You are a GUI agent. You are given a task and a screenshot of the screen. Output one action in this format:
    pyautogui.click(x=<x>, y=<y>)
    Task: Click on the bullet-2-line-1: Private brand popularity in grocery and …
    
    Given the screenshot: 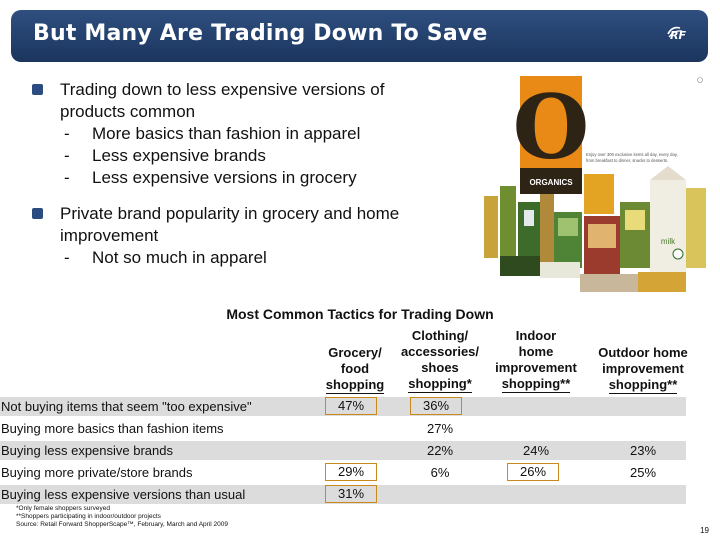 What is the action you would take?
    pyautogui.click(x=230, y=213)
    